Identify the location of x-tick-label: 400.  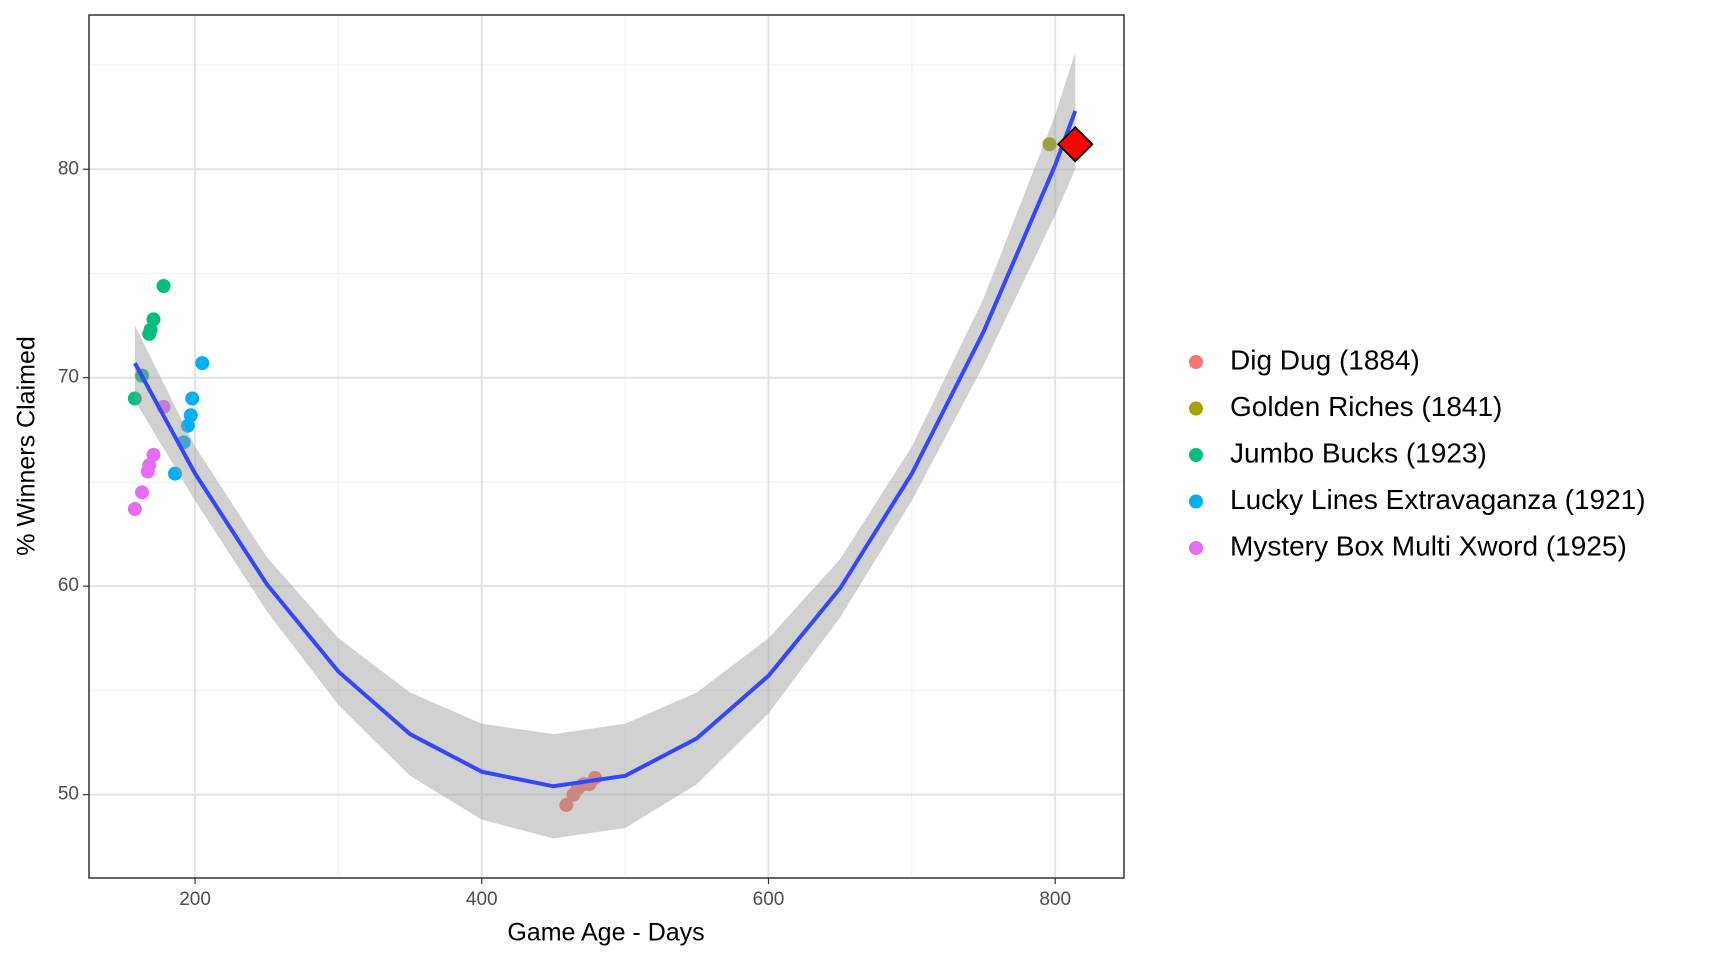
(482, 899).